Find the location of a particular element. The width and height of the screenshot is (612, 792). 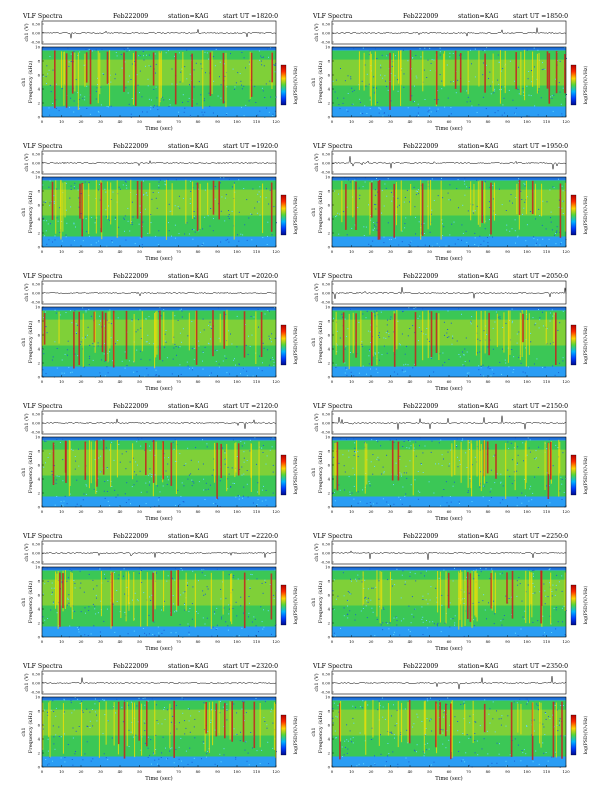

freq-ytick-label: 10 is located at coordinates (37, 567).